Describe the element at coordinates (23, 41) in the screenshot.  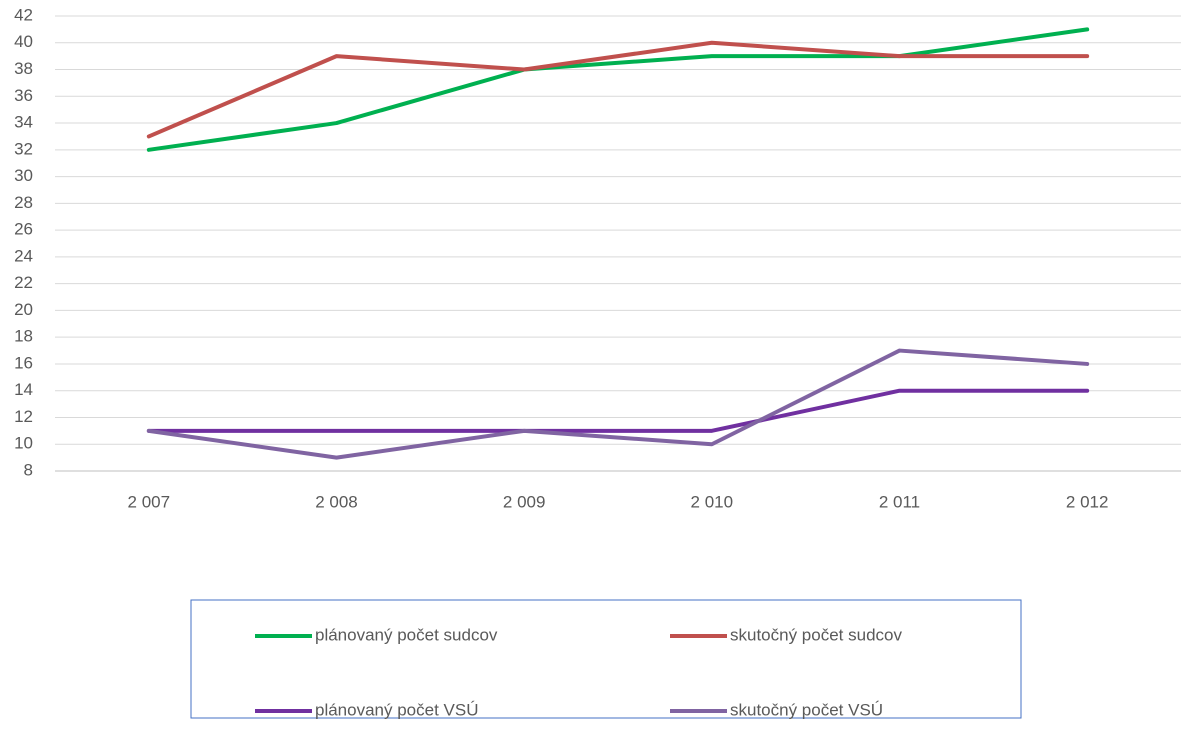
I see `y-tick-label: 40` at that location.